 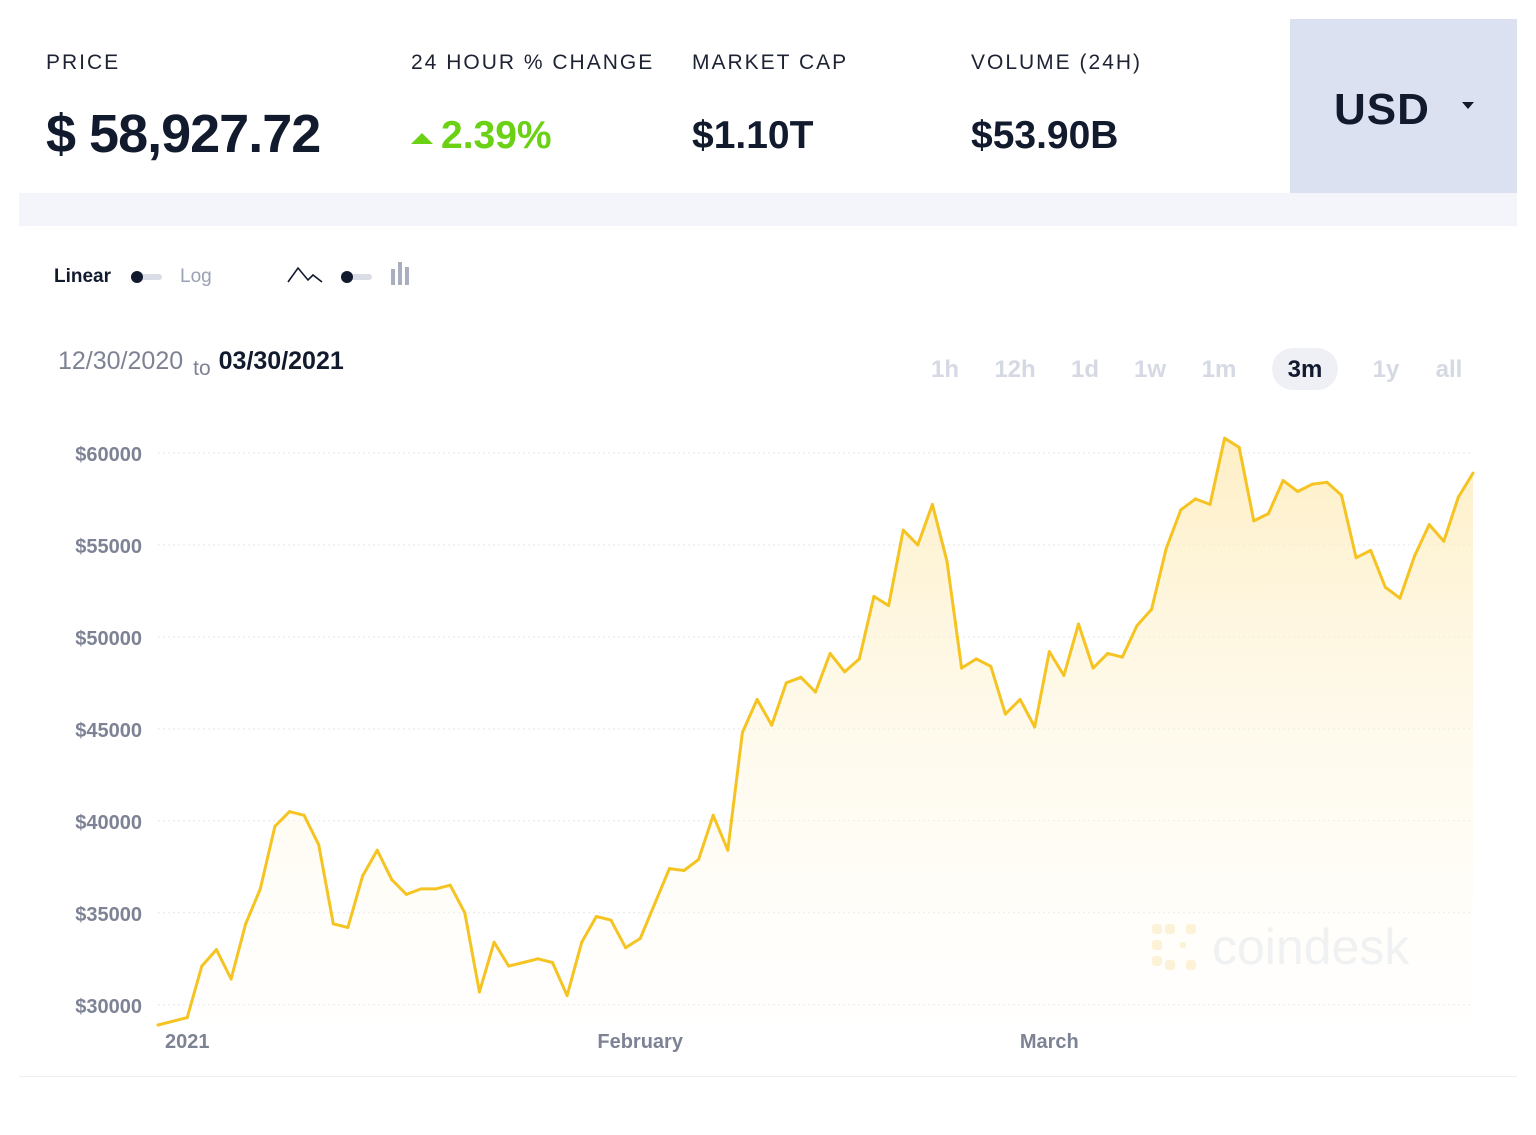 I want to click on date-to-label: to, so click(x=202, y=368).